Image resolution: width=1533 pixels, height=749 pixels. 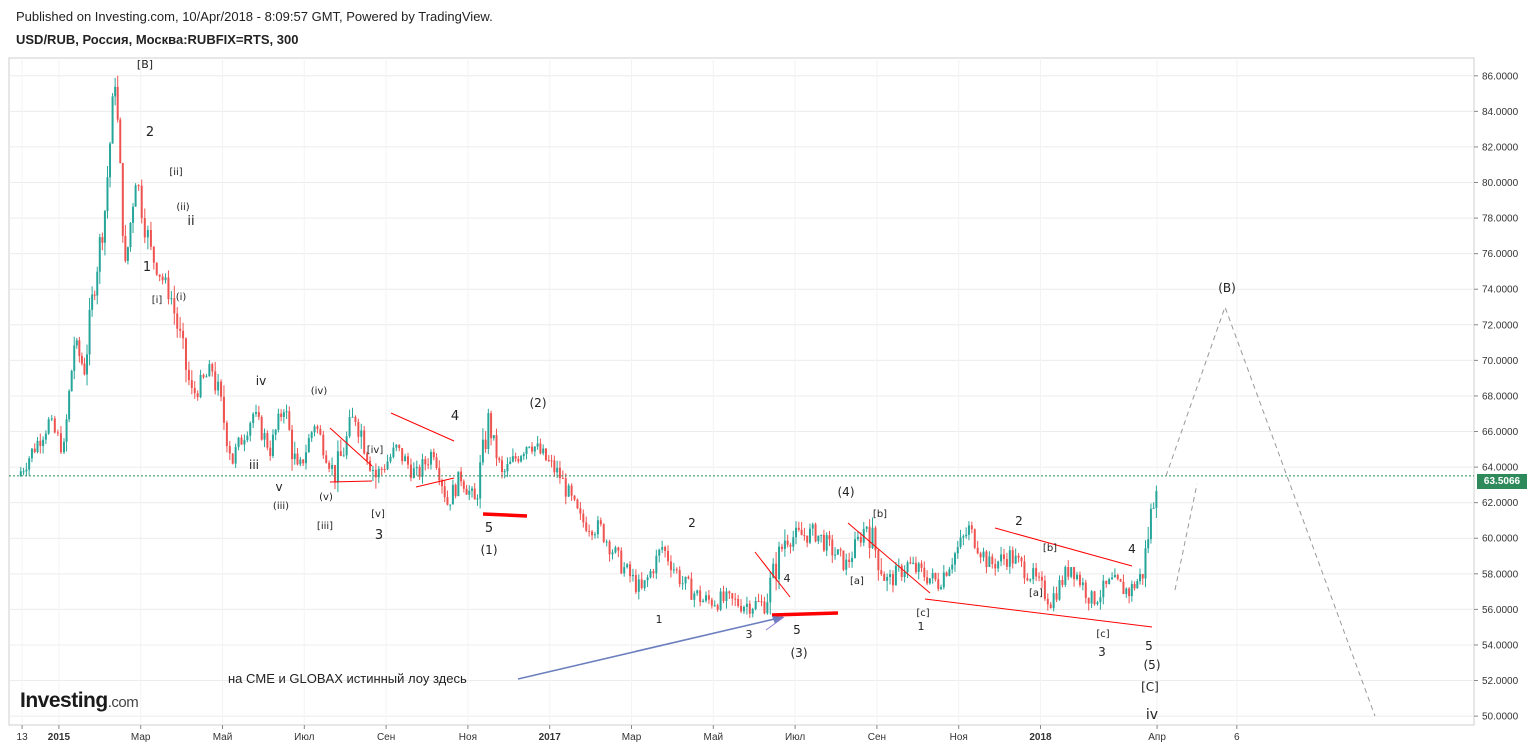 I want to click on arrow-head, so click(x=777, y=620).